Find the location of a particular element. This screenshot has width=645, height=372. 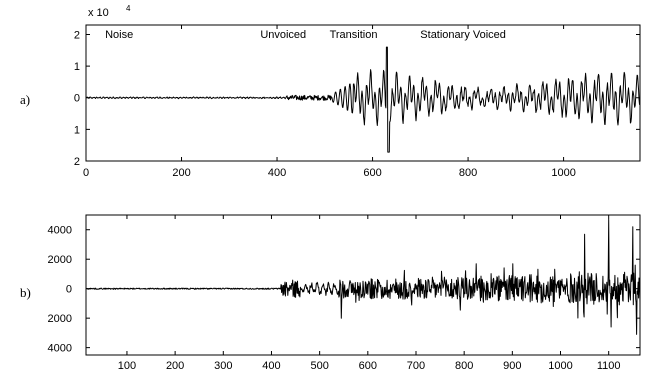

panel-b-label: b) is located at coordinates (25, 292).